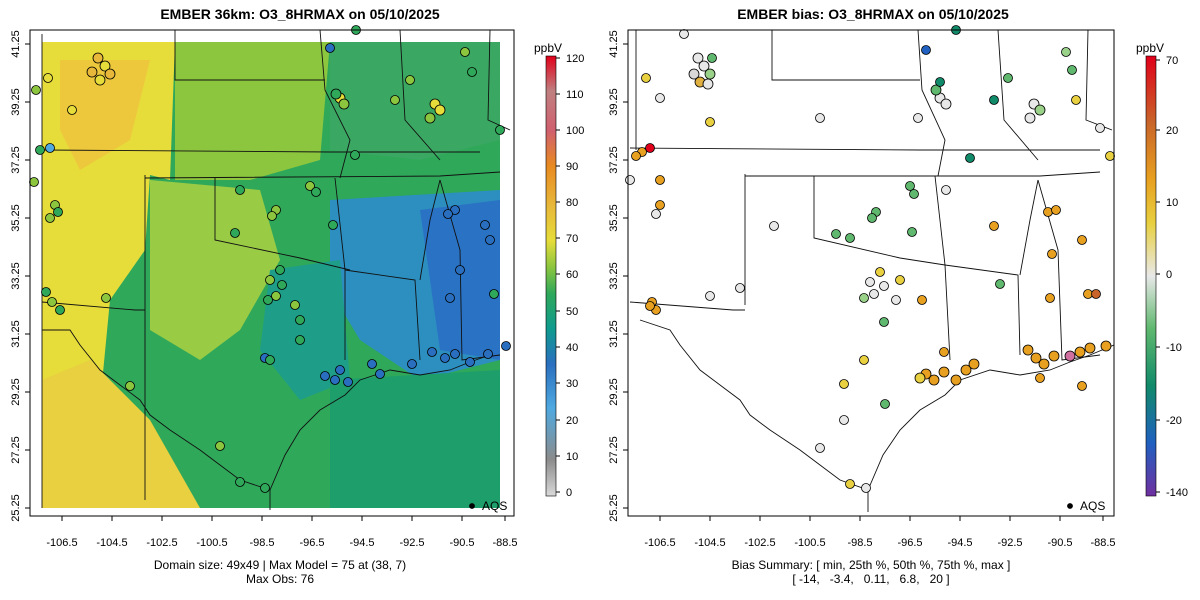 The height and width of the screenshot is (600, 1200). Describe the element at coordinates (572, 312) in the screenshot. I see `svg-text: 50` at that location.